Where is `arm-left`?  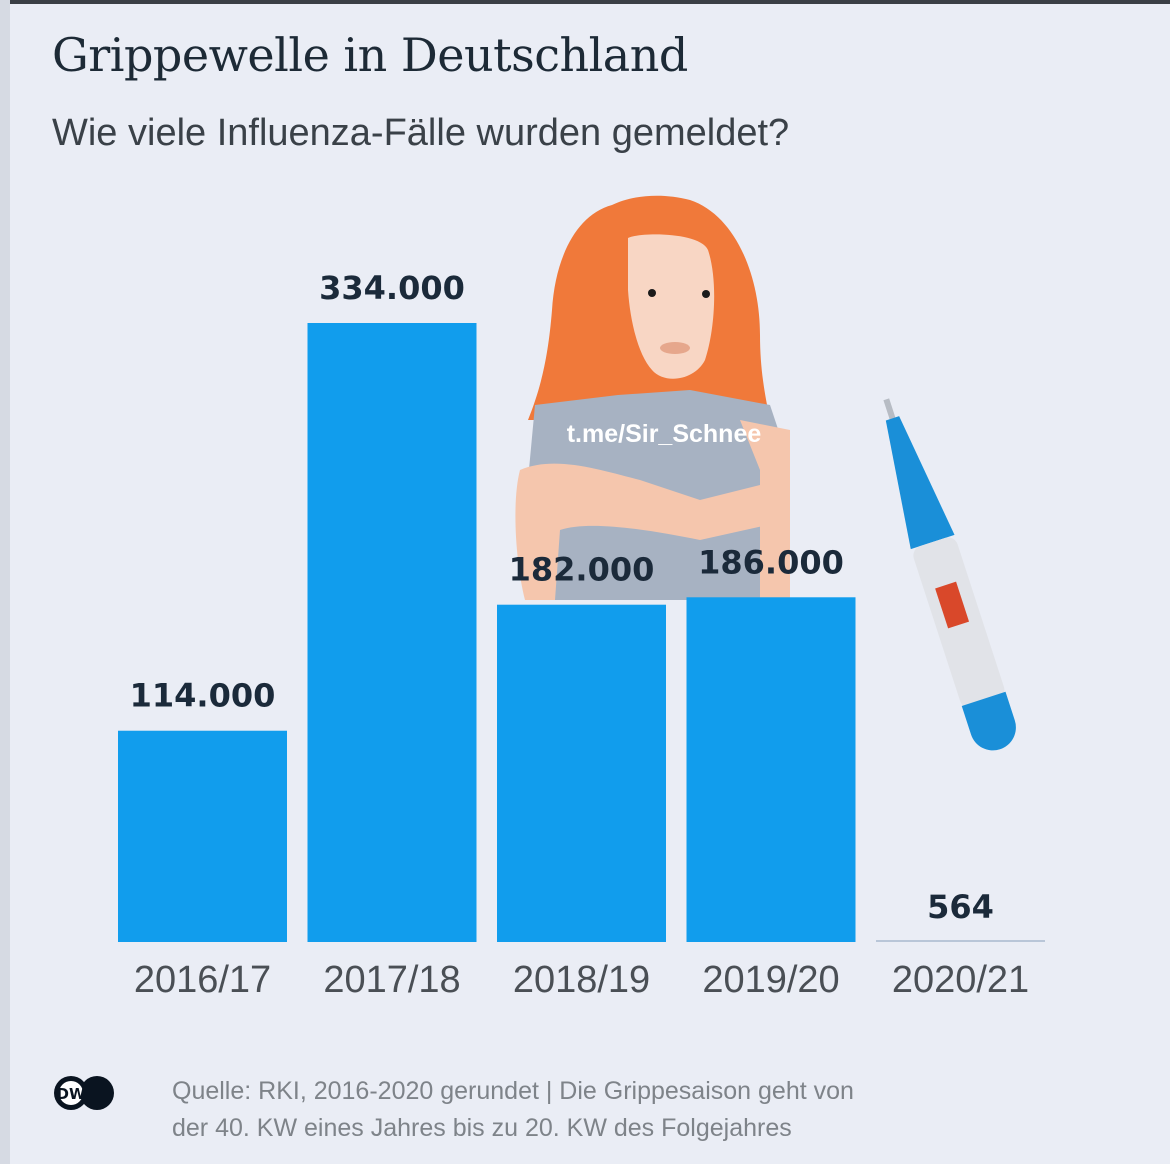
arm-left is located at coordinates (652, 531).